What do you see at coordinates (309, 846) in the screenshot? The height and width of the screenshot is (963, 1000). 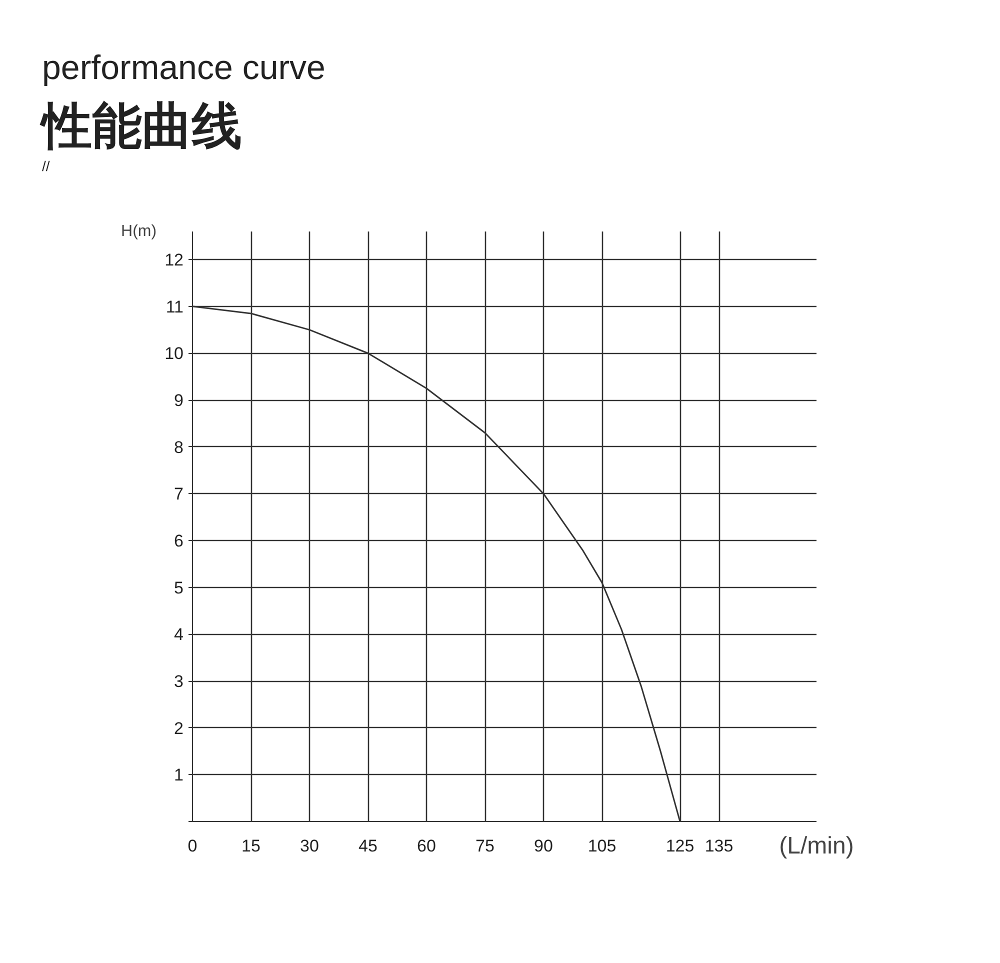 I see `x-tick-label: 30` at bounding box center [309, 846].